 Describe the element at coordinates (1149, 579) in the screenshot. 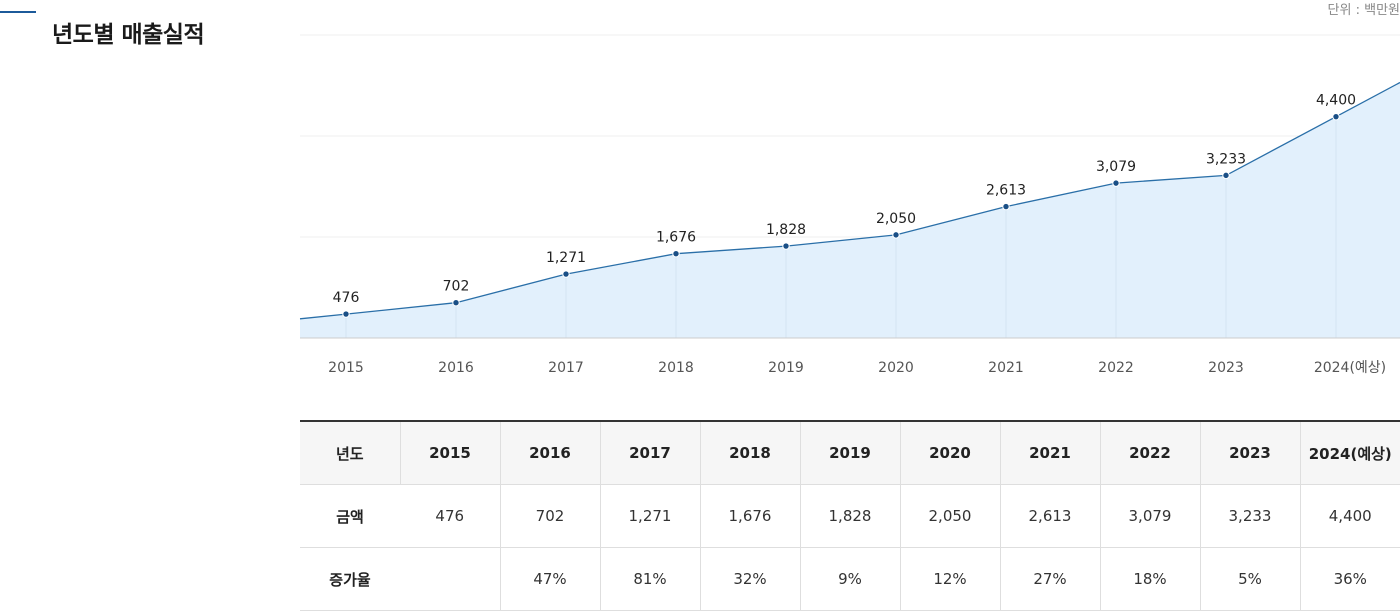

I see `growth-cell: 18%` at that location.